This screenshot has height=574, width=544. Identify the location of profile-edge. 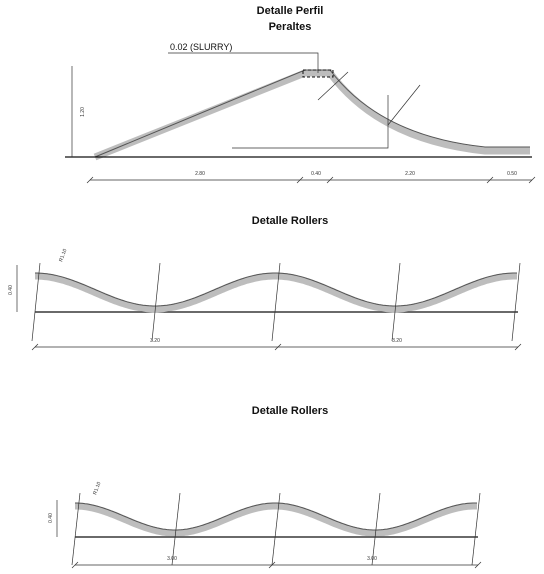
(312, 113).